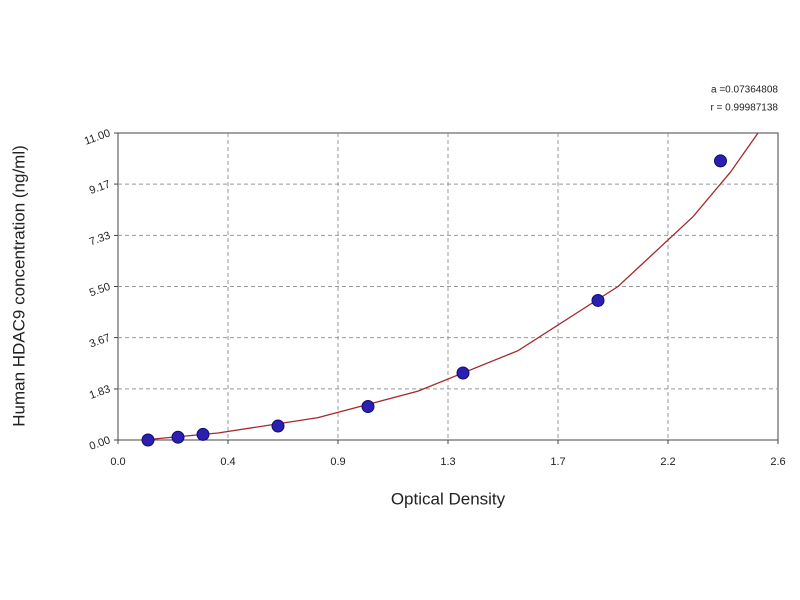 This screenshot has width=800, height=600. Describe the element at coordinates (557, 462) in the screenshot. I see `x-tick-label: 1.7` at that location.